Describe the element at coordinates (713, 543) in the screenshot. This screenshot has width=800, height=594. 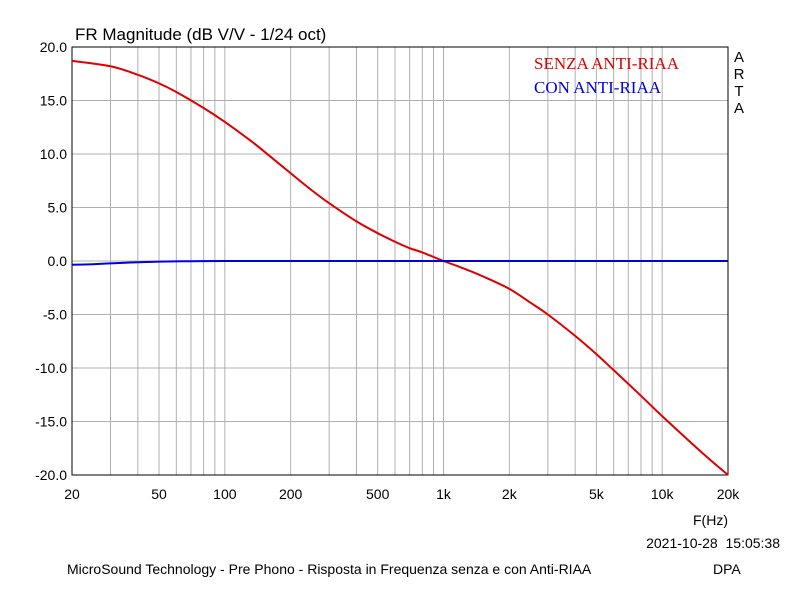
I see `timestamp: 2021-10-28 15:05:38` at that location.